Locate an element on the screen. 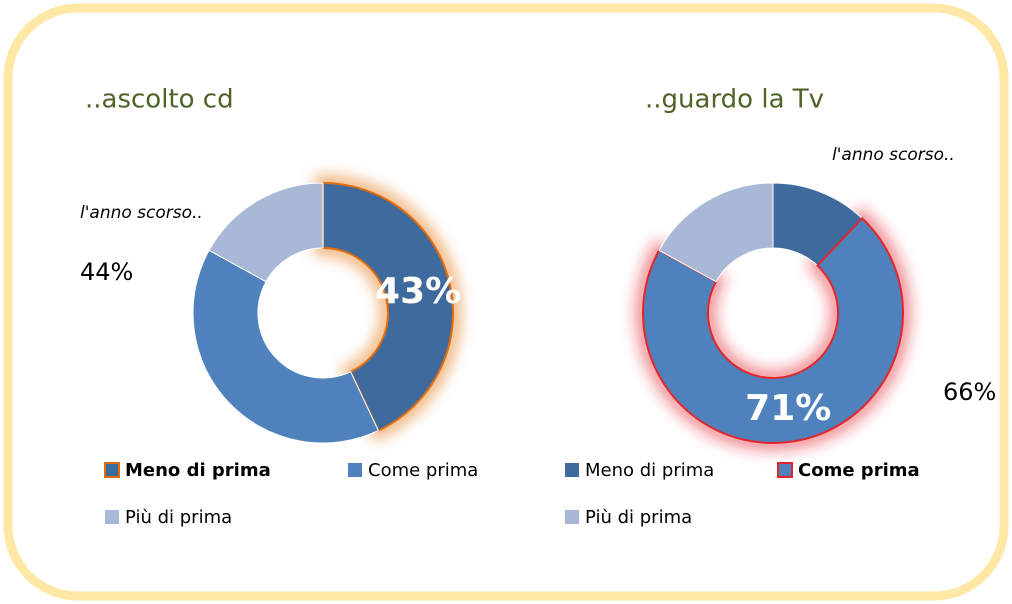 The image size is (1012, 604). annotation: 66% is located at coordinates (969, 392).